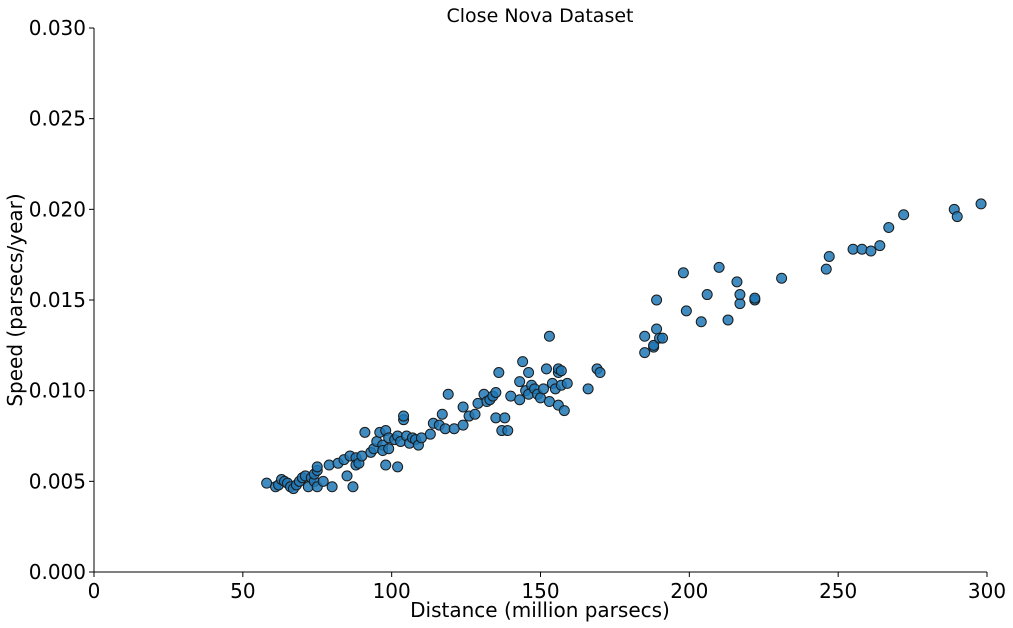  I want to click on x-tick-label: 250, so click(838, 591).